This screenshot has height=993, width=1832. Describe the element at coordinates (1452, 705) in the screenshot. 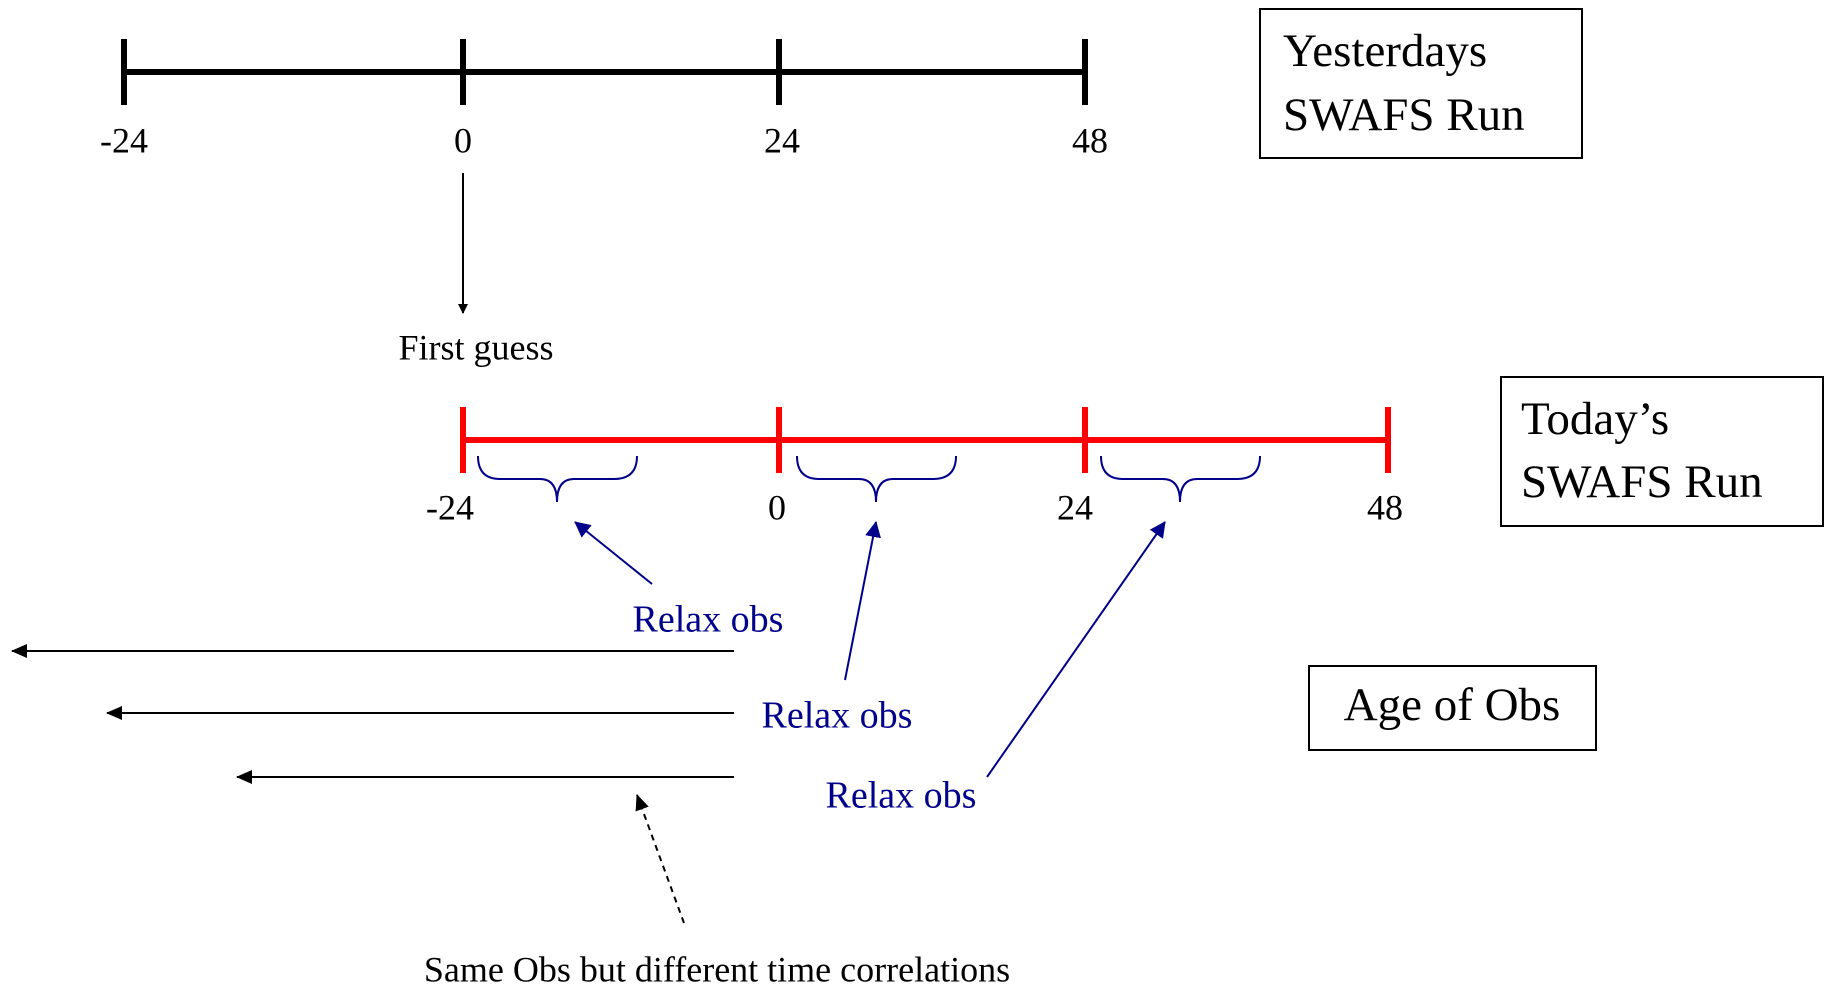

I see `box-label: Age of Obs` at that location.